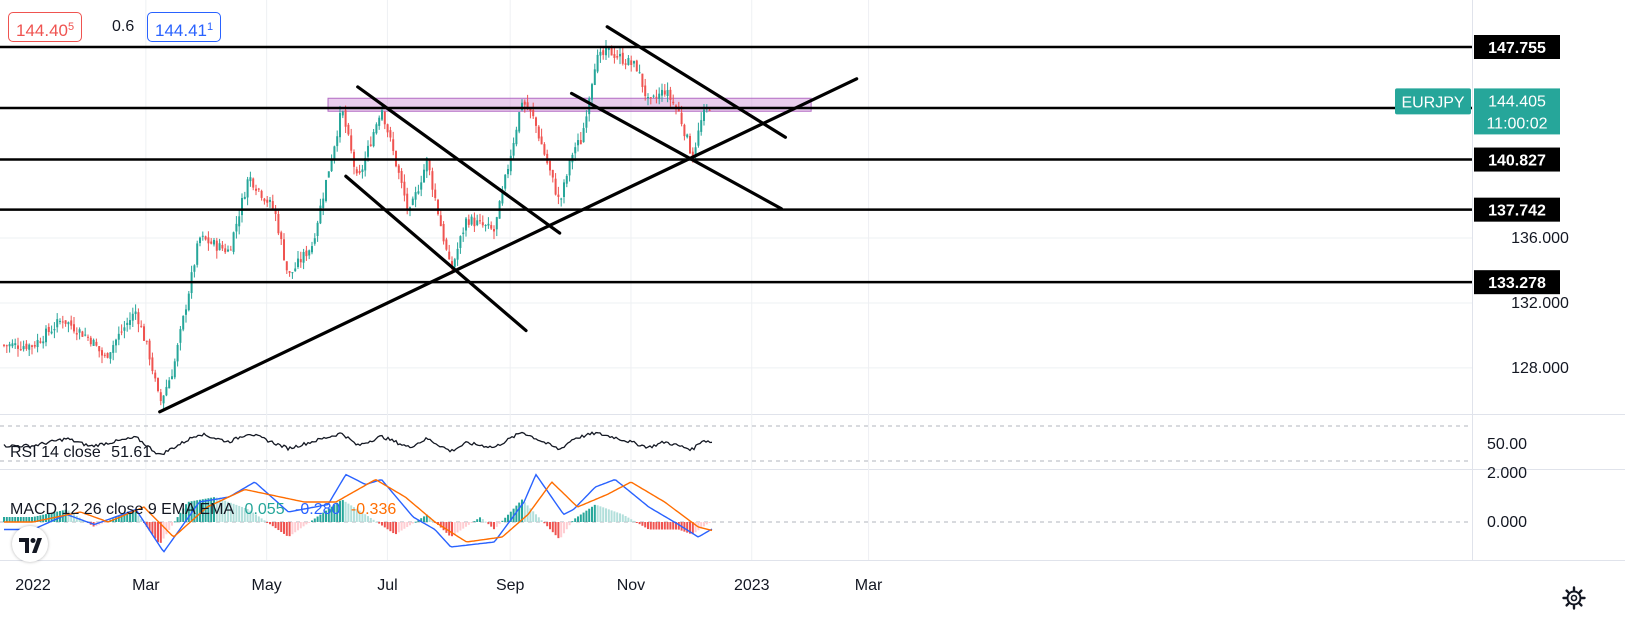 The width and height of the screenshot is (1625, 618). I want to click on y-tick-label: 128.000, so click(1540, 368).